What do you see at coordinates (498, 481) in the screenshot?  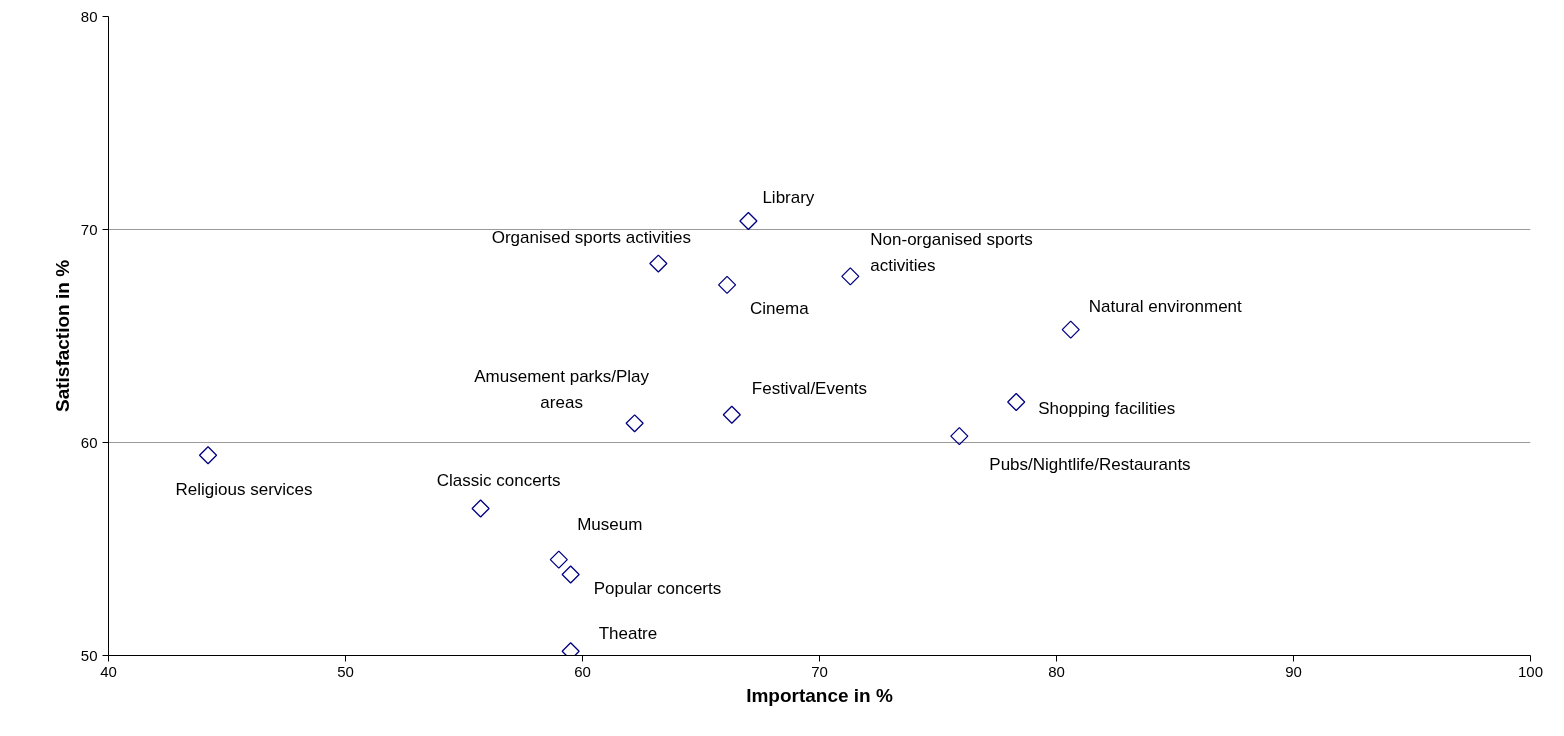 I see `data-label: Classic concerts` at bounding box center [498, 481].